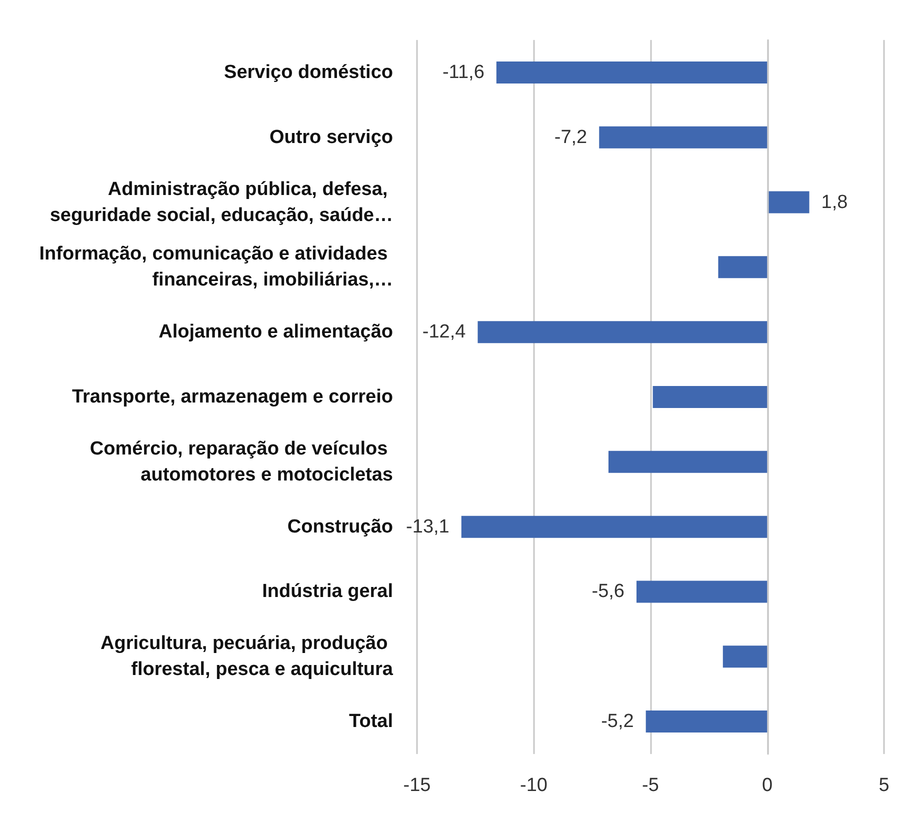 This screenshot has width=914, height=814. Describe the element at coordinates (247, 656) in the screenshot. I see `y-tick-label: Agricultura, pecuária, produção florestal, pesca e aquicultura` at that location.